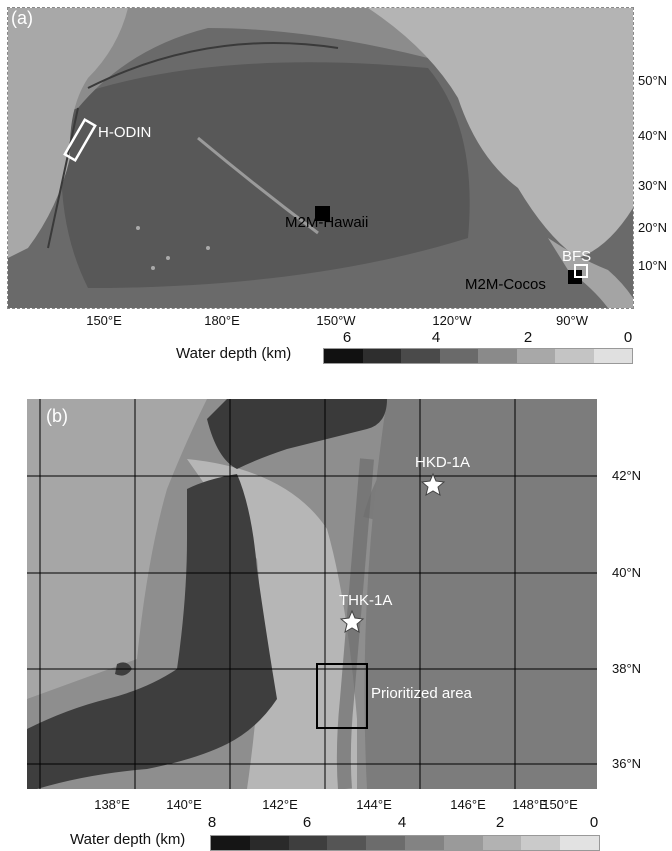  What do you see at coordinates (628, 337) in the screenshot?
I see `legend-a-tick-0: 0` at bounding box center [628, 337].